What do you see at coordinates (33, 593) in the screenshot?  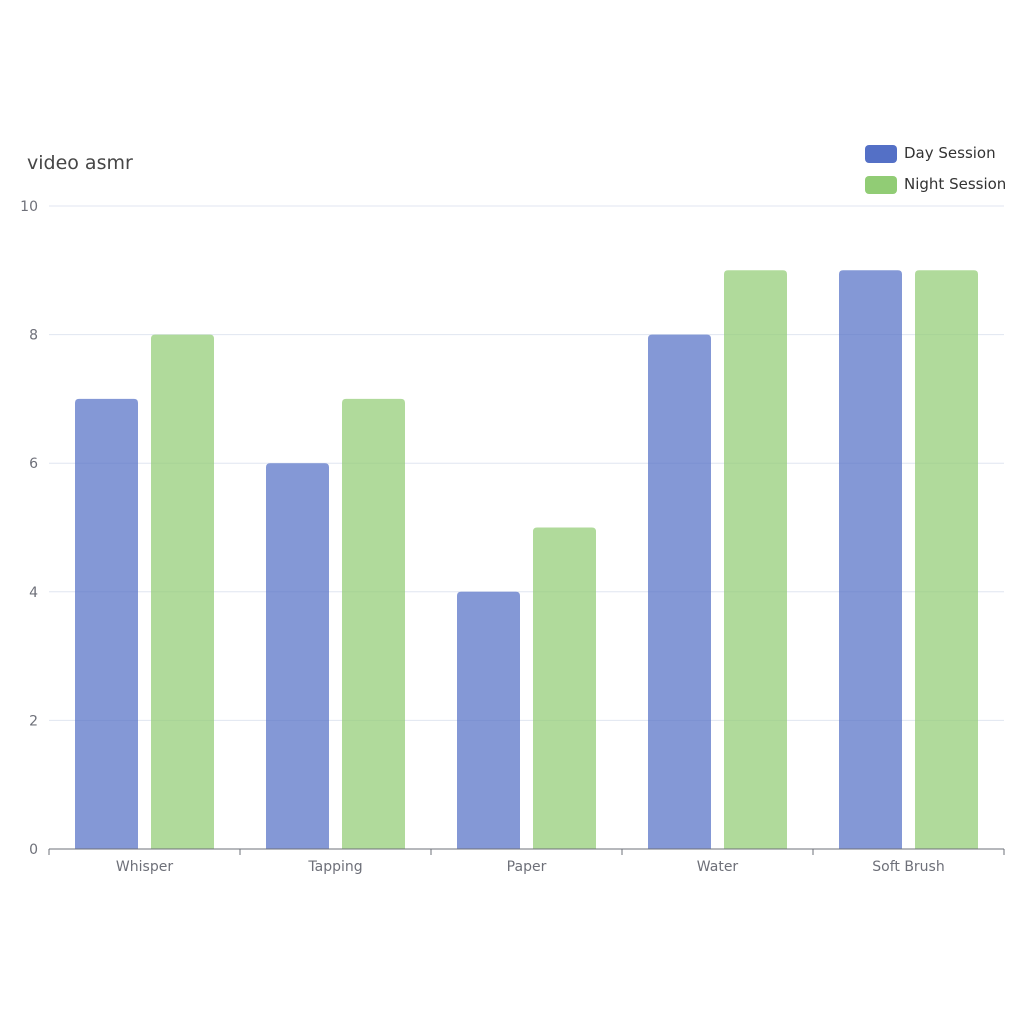 I see `y-tick-label: 4` at bounding box center [33, 593].